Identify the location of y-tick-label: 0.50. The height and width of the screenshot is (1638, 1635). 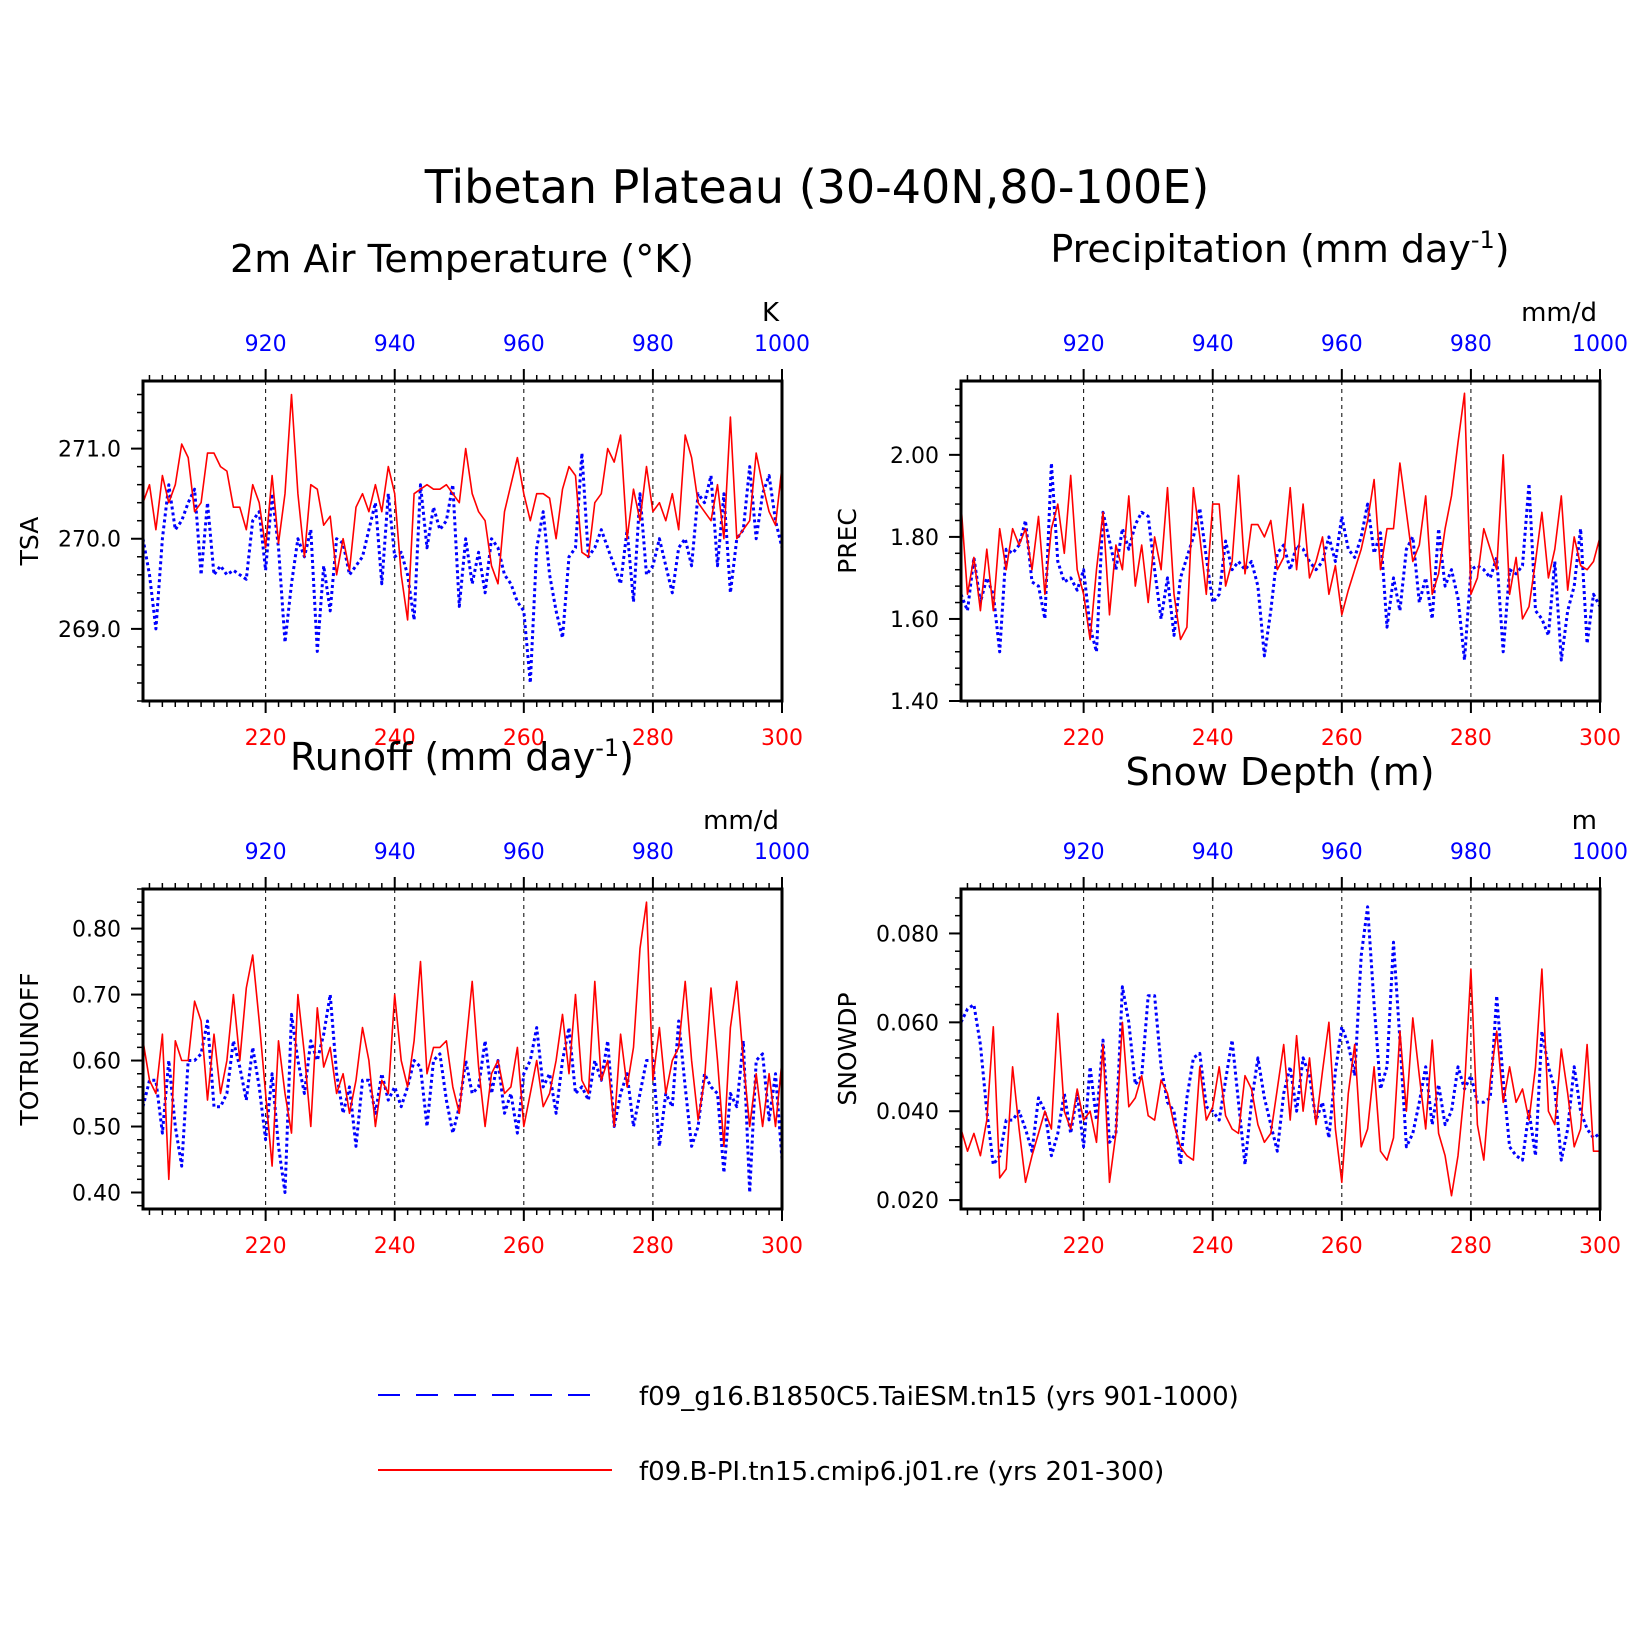
(96, 1128).